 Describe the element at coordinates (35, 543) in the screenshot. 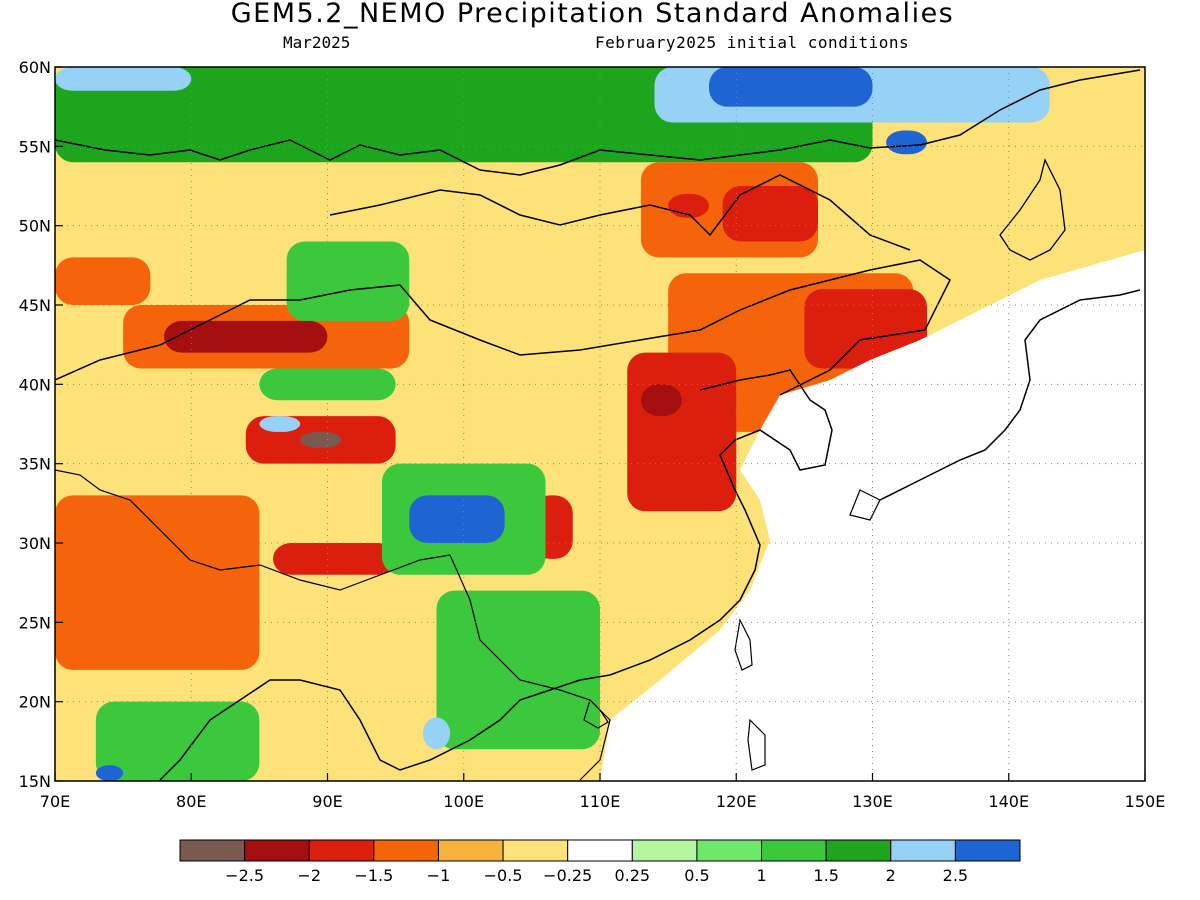

I see `lat-tick-label: 30N` at that location.